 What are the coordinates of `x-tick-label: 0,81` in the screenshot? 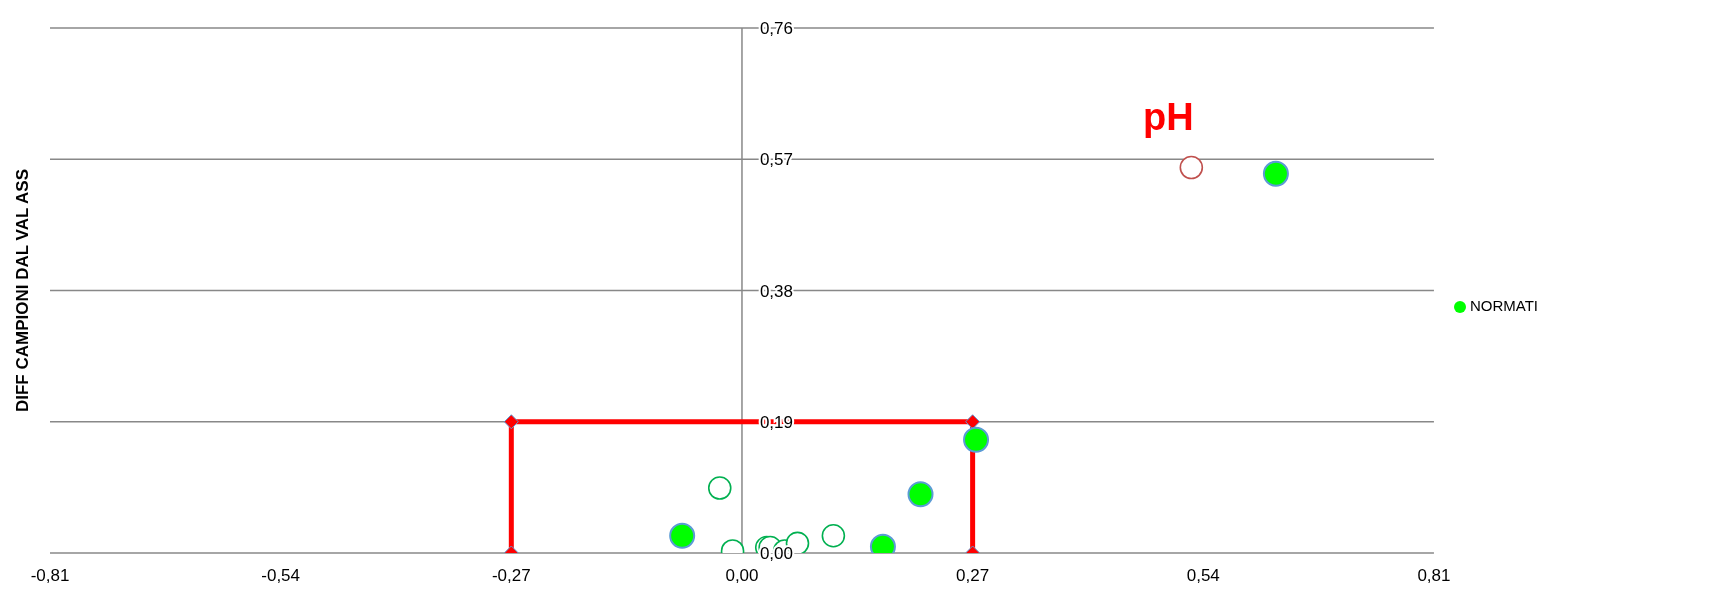 It's located at (1434, 576).